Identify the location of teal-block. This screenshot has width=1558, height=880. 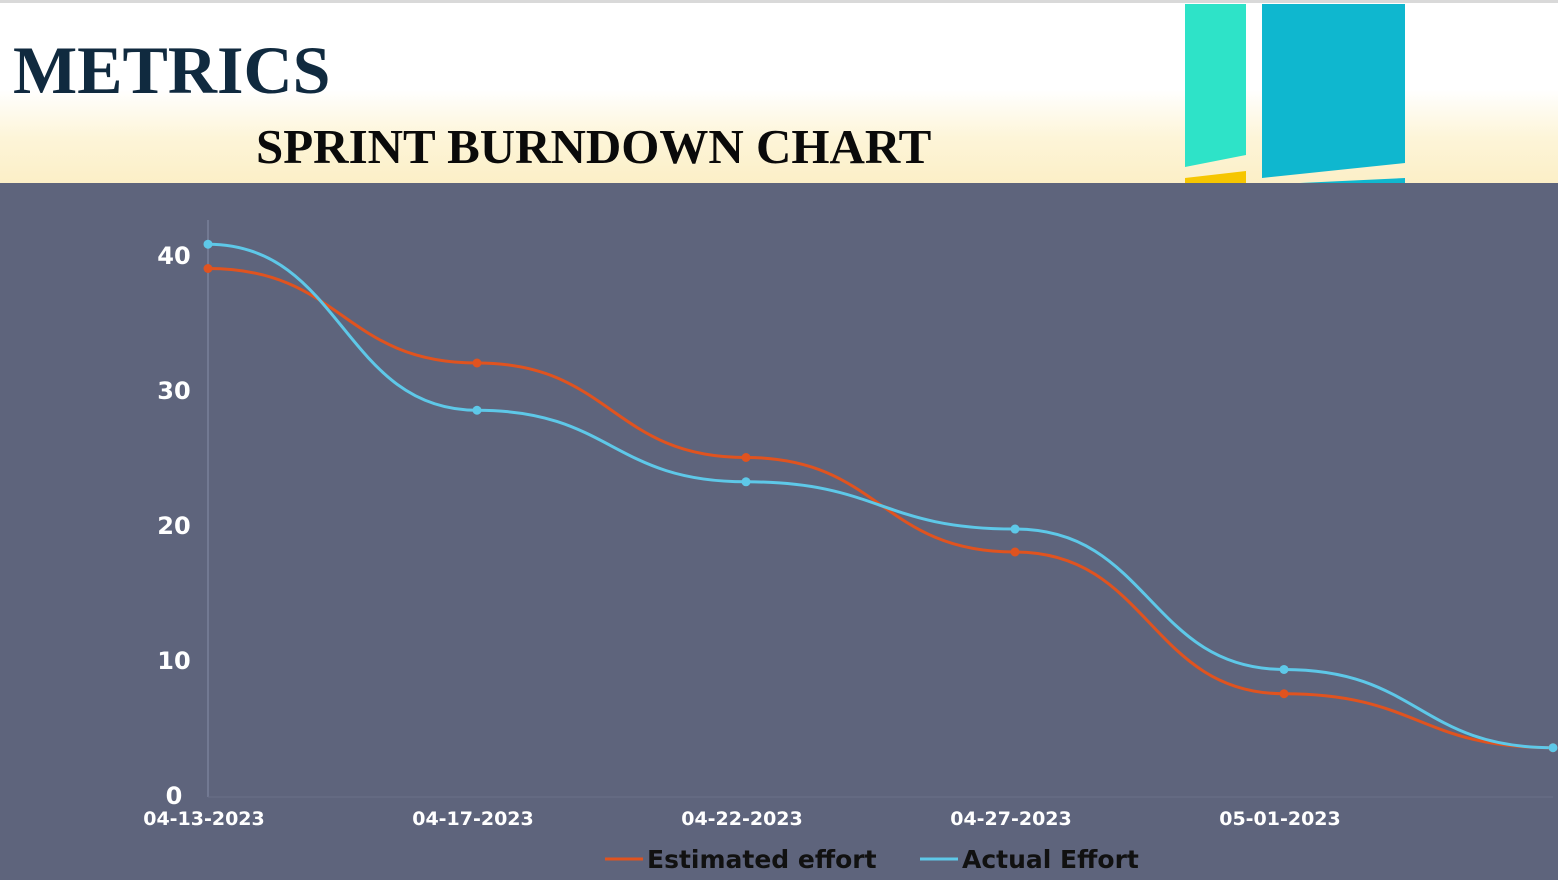
(1215, 85).